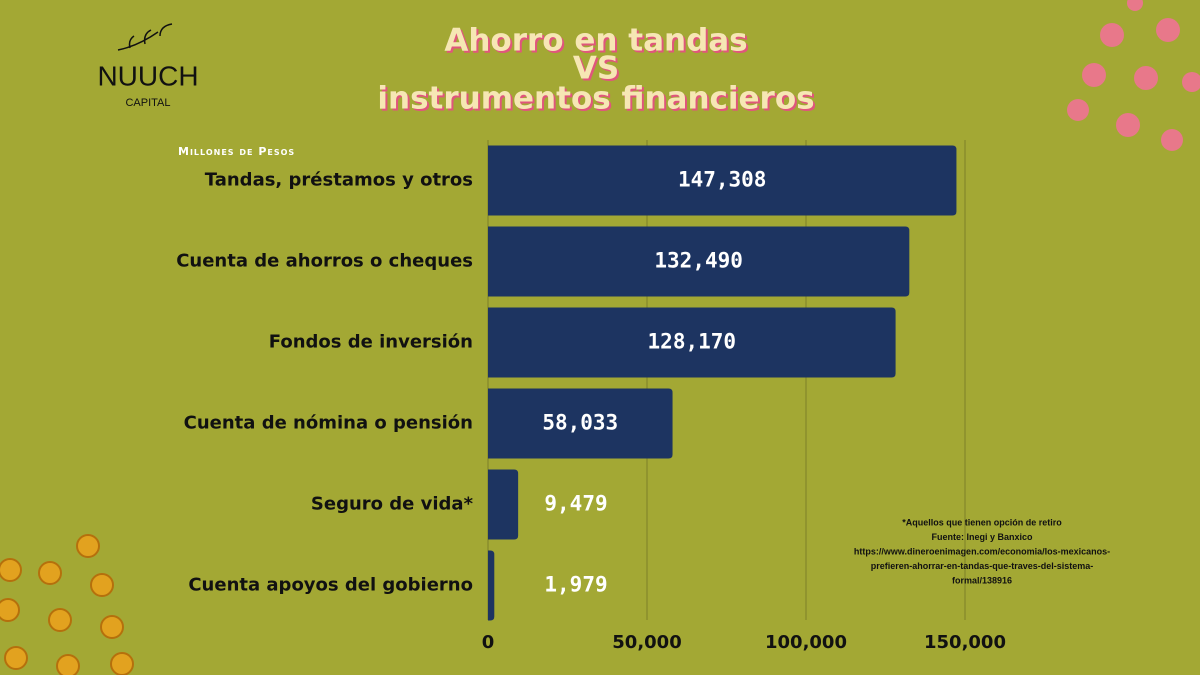  I want to click on data-label: 1,979, so click(575, 585).